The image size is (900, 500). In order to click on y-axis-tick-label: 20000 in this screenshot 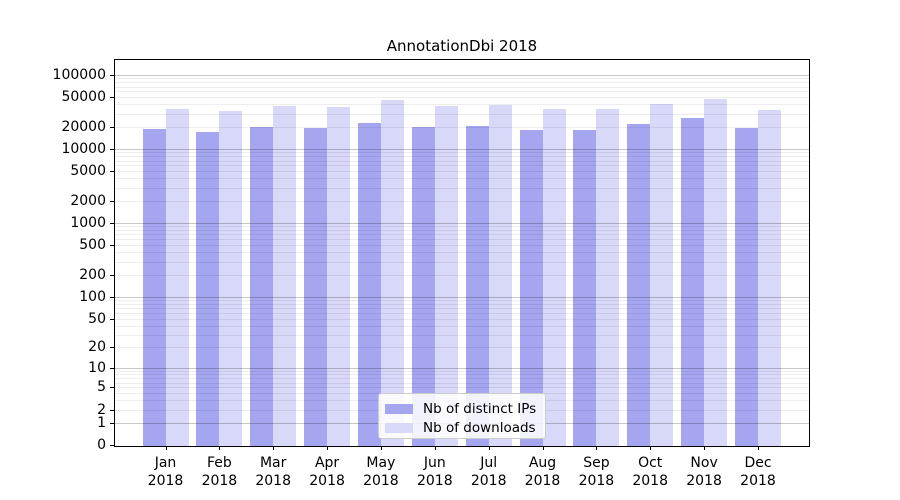, I will do `click(83, 126)`.